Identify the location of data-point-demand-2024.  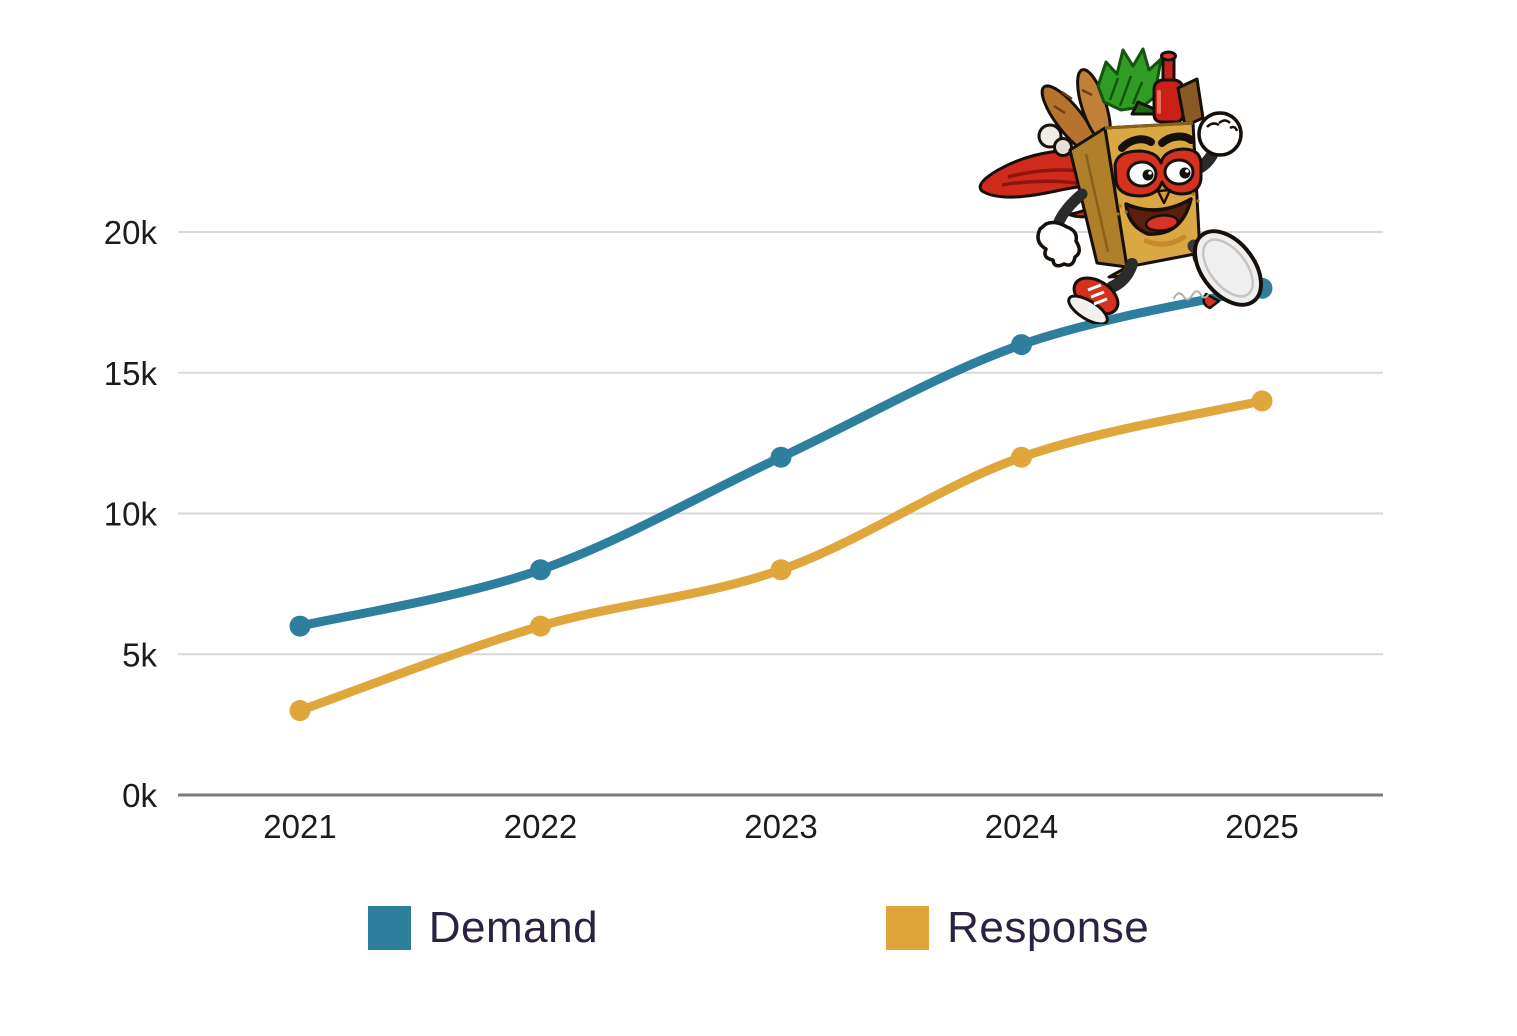
(1021, 345).